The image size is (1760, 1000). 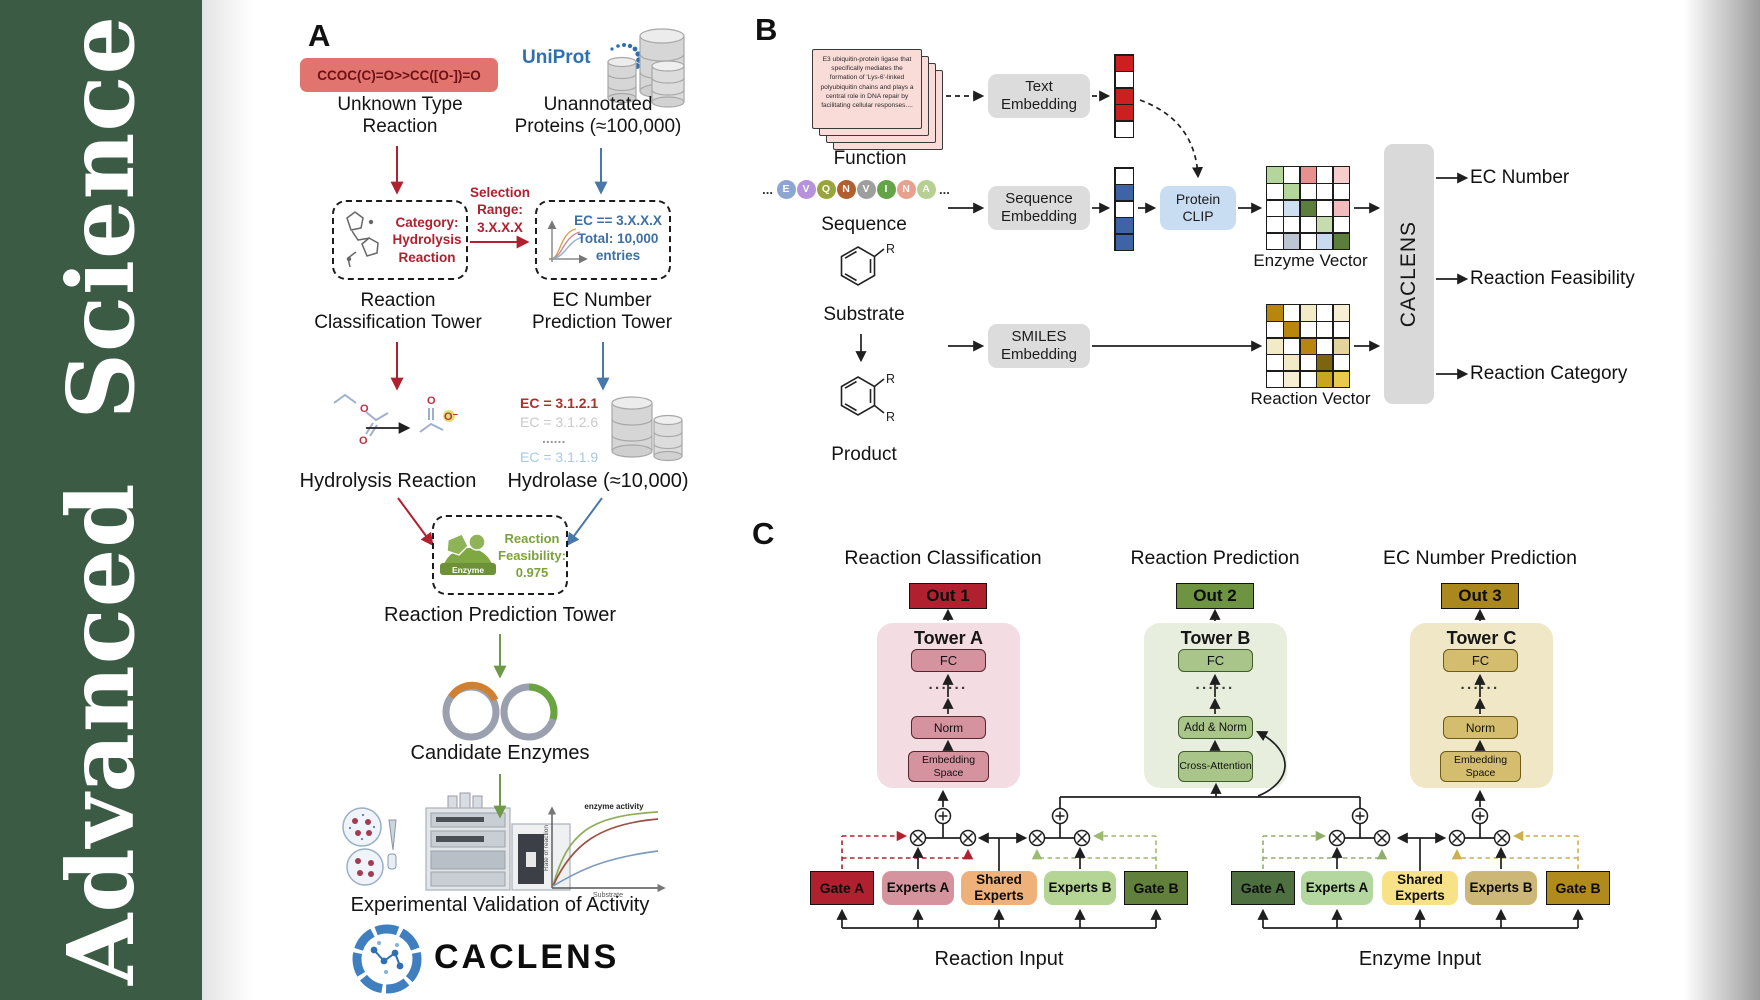 What do you see at coordinates (228, 500) in the screenshot?
I see `left-gradient` at bounding box center [228, 500].